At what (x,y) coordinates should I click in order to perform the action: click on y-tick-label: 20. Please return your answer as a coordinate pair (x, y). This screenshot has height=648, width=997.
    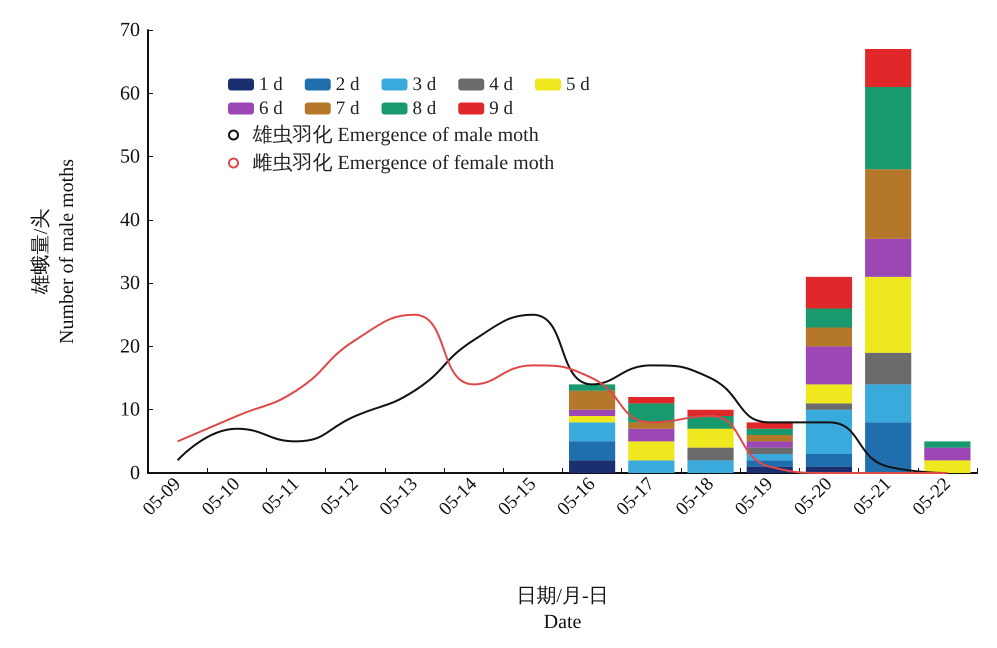
    Looking at the image, I should click on (130, 346).